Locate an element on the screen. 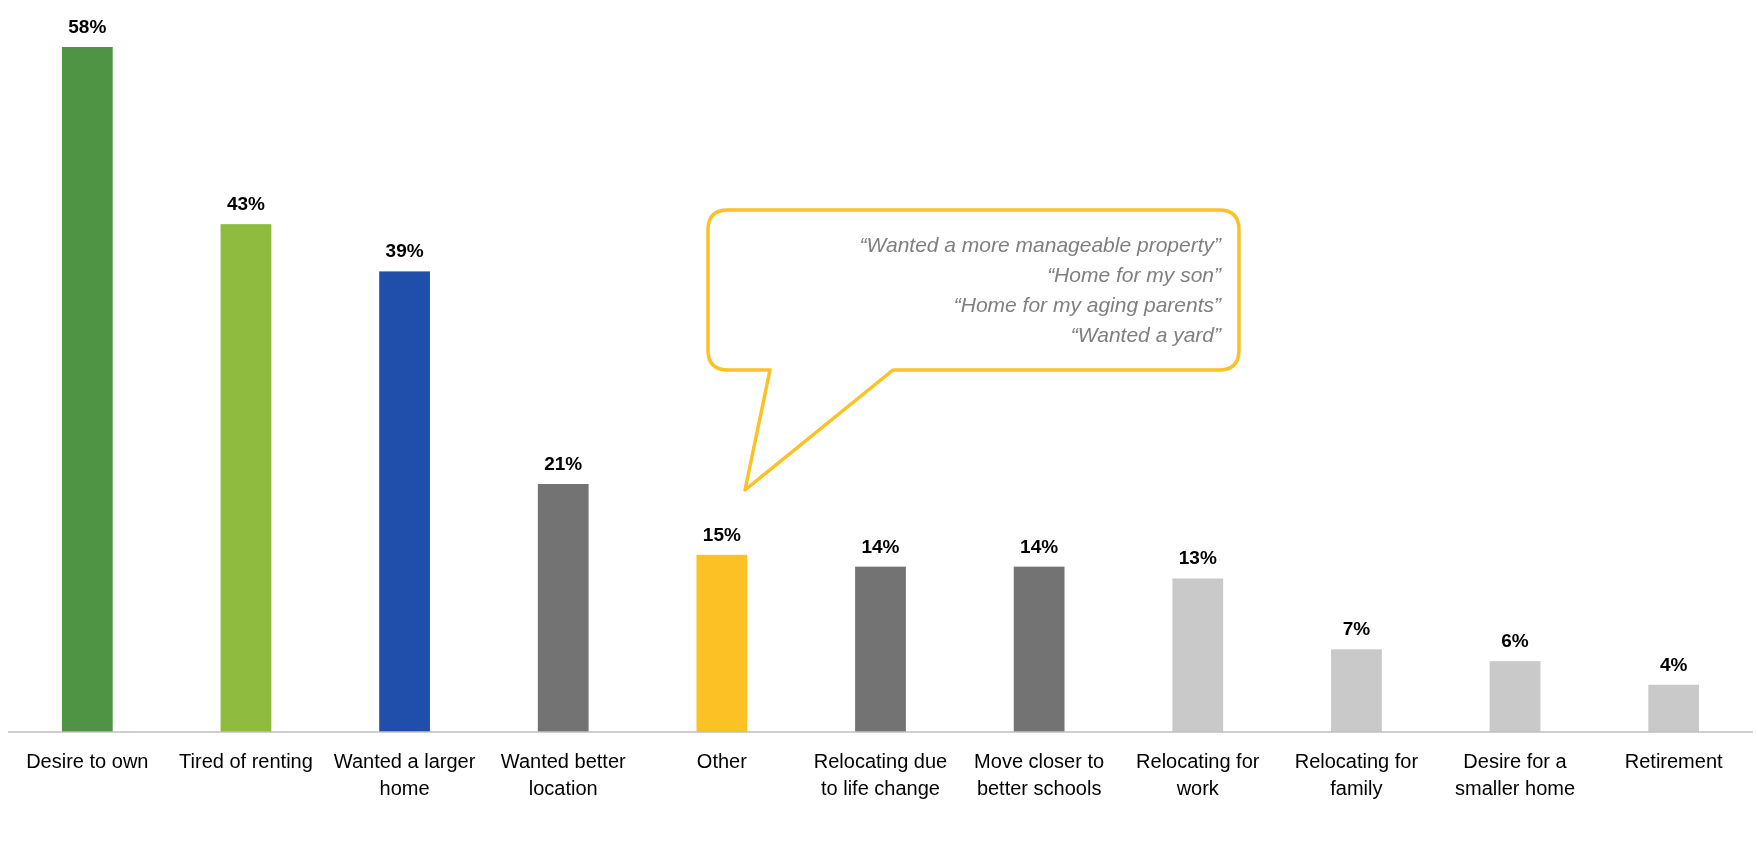 The image size is (1758, 842). data-label: 6% is located at coordinates (1515, 641).